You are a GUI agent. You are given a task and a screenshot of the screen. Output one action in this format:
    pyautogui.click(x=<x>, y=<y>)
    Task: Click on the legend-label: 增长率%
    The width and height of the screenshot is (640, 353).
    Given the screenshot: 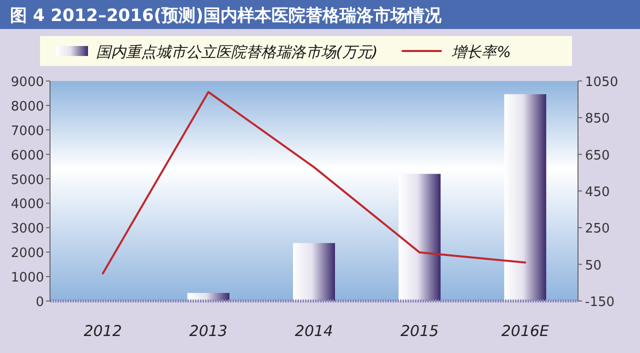 What is the action you would take?
    pyautogui.click(x=481, y=52)
    